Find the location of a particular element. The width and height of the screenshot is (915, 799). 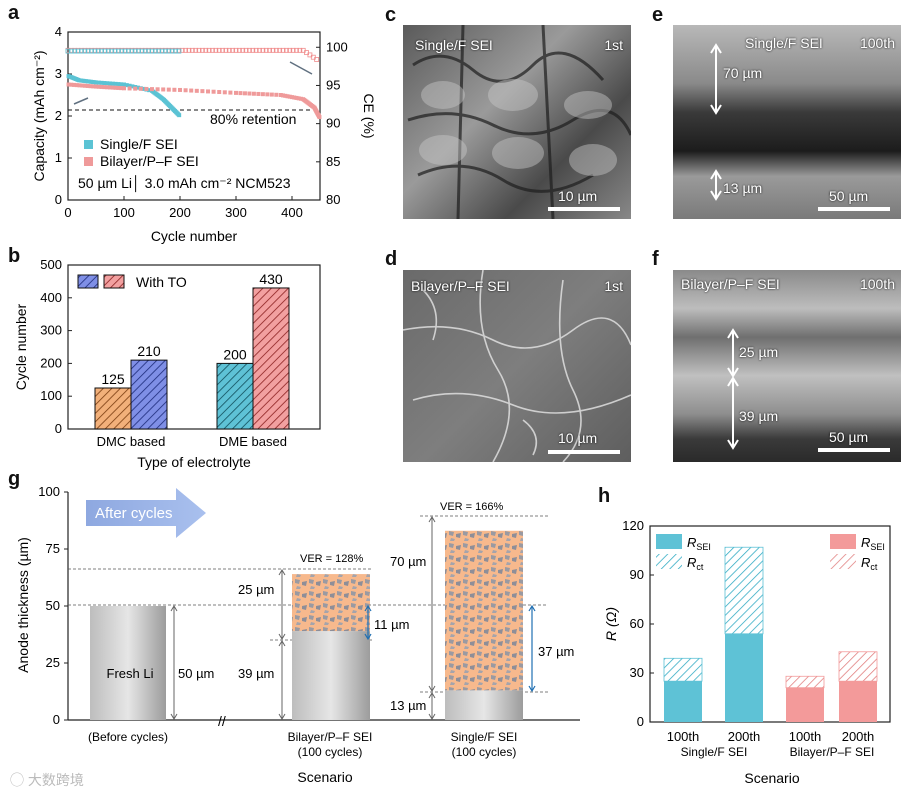

panel-label-h: h is located at coordinates (604, 496).